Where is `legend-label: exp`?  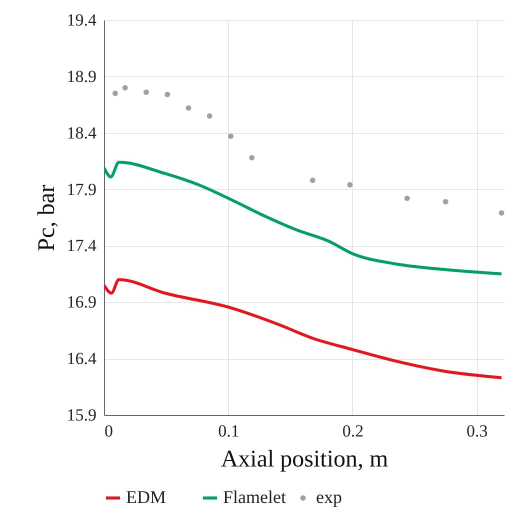
legend-label: exp is located at coordinates (329, 497).